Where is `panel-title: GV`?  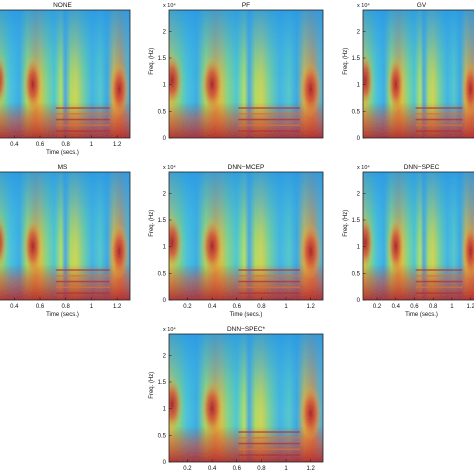 panel-title: GV is located at coordinates (422, 5).